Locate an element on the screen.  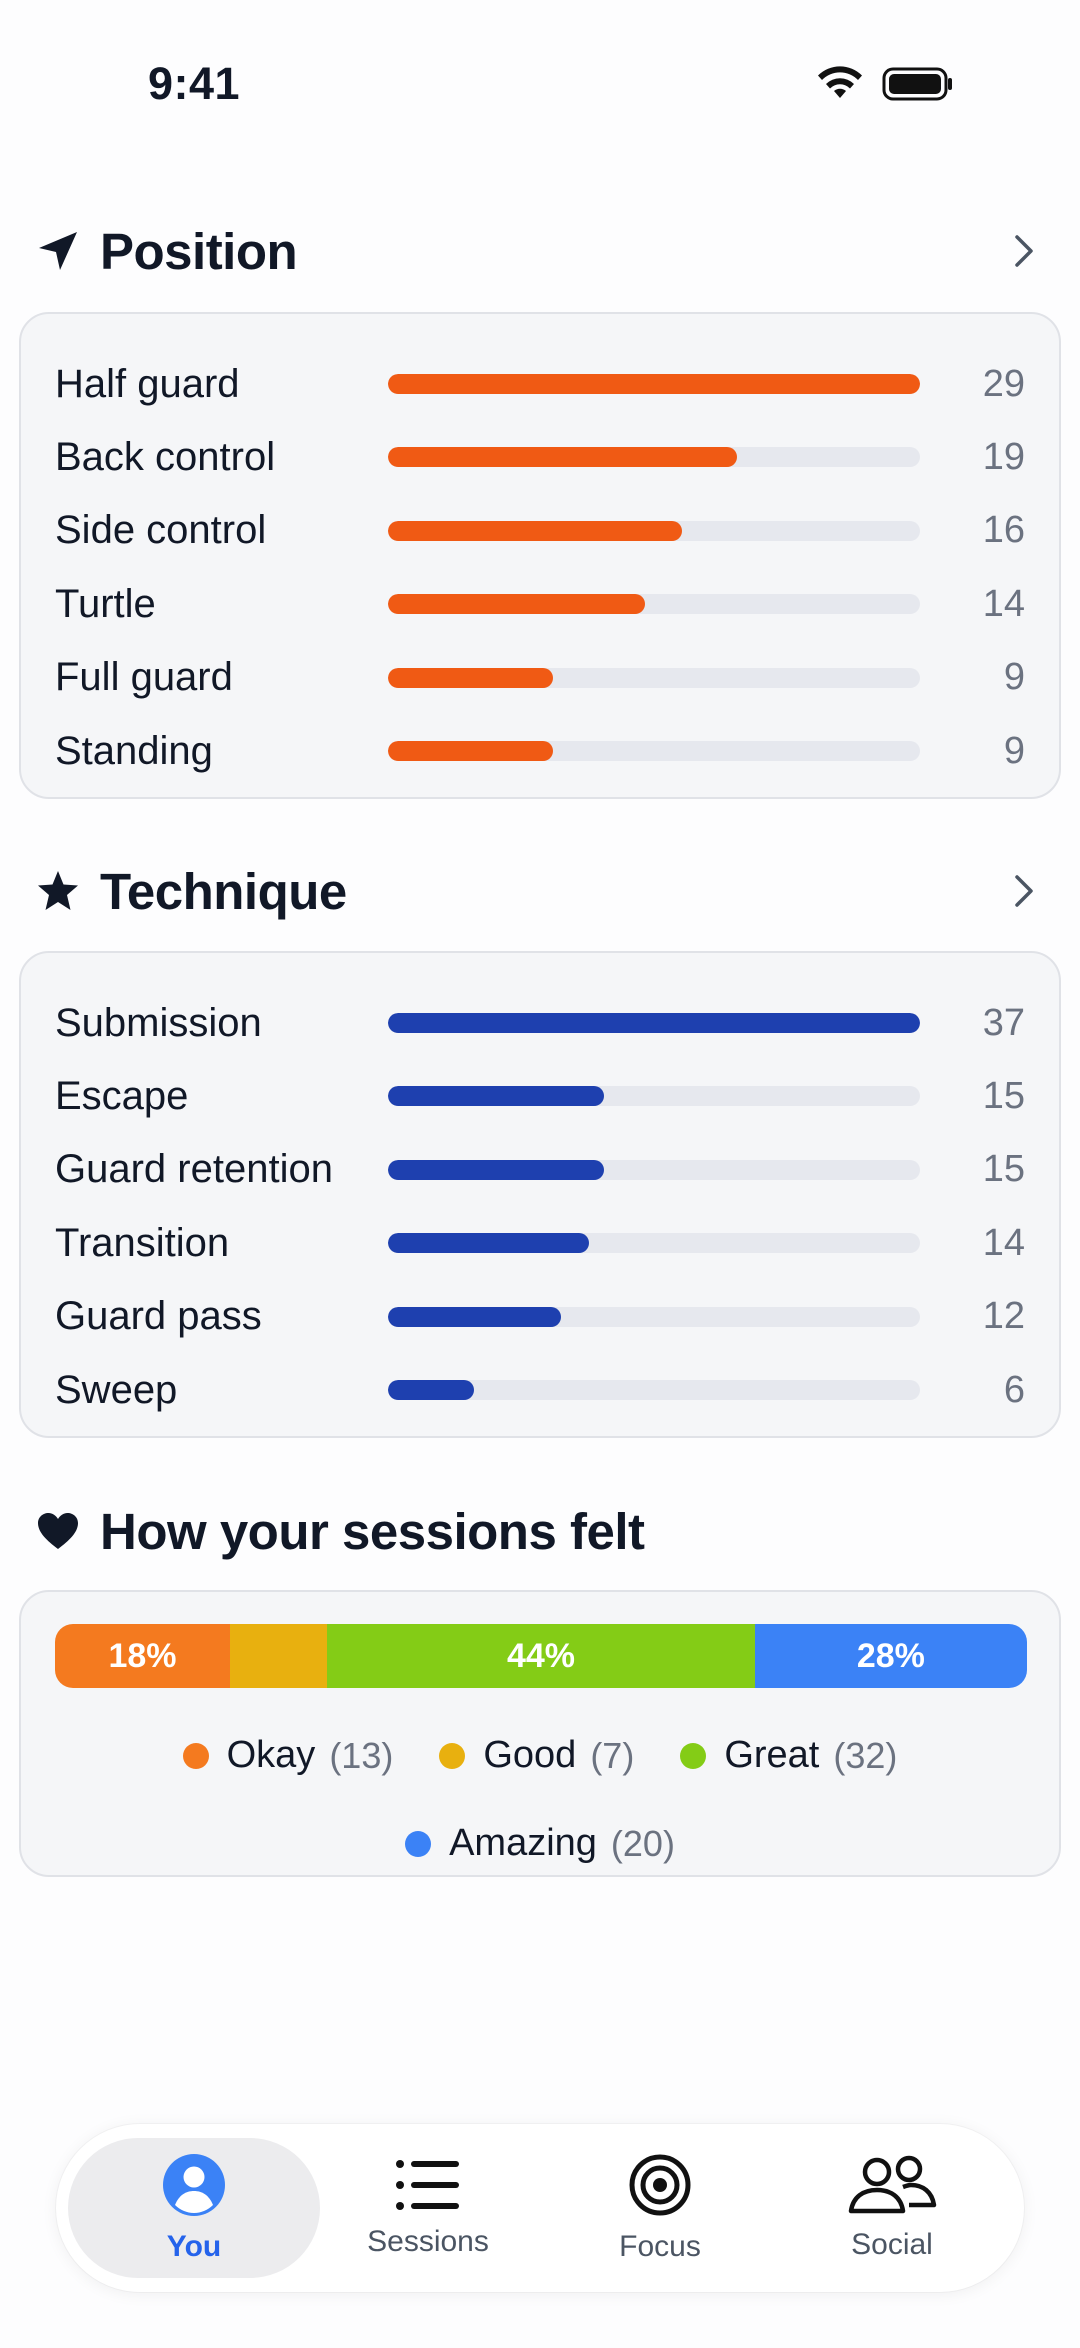
technique-row: Transition 14 is located at coordinates (540, 1243).